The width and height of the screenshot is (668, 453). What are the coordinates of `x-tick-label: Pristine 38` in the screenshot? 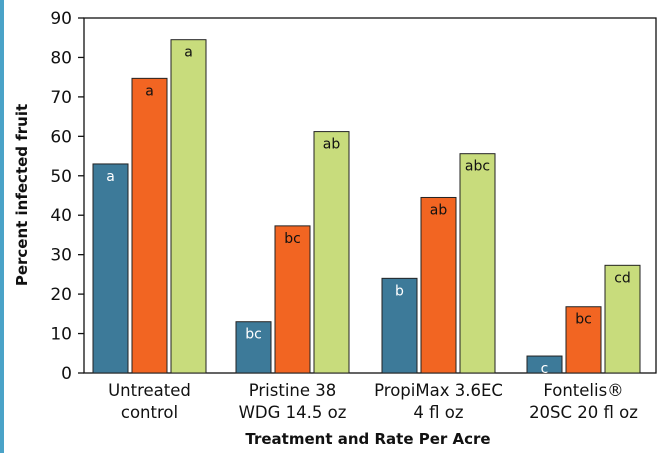 It's located at (293, 390).